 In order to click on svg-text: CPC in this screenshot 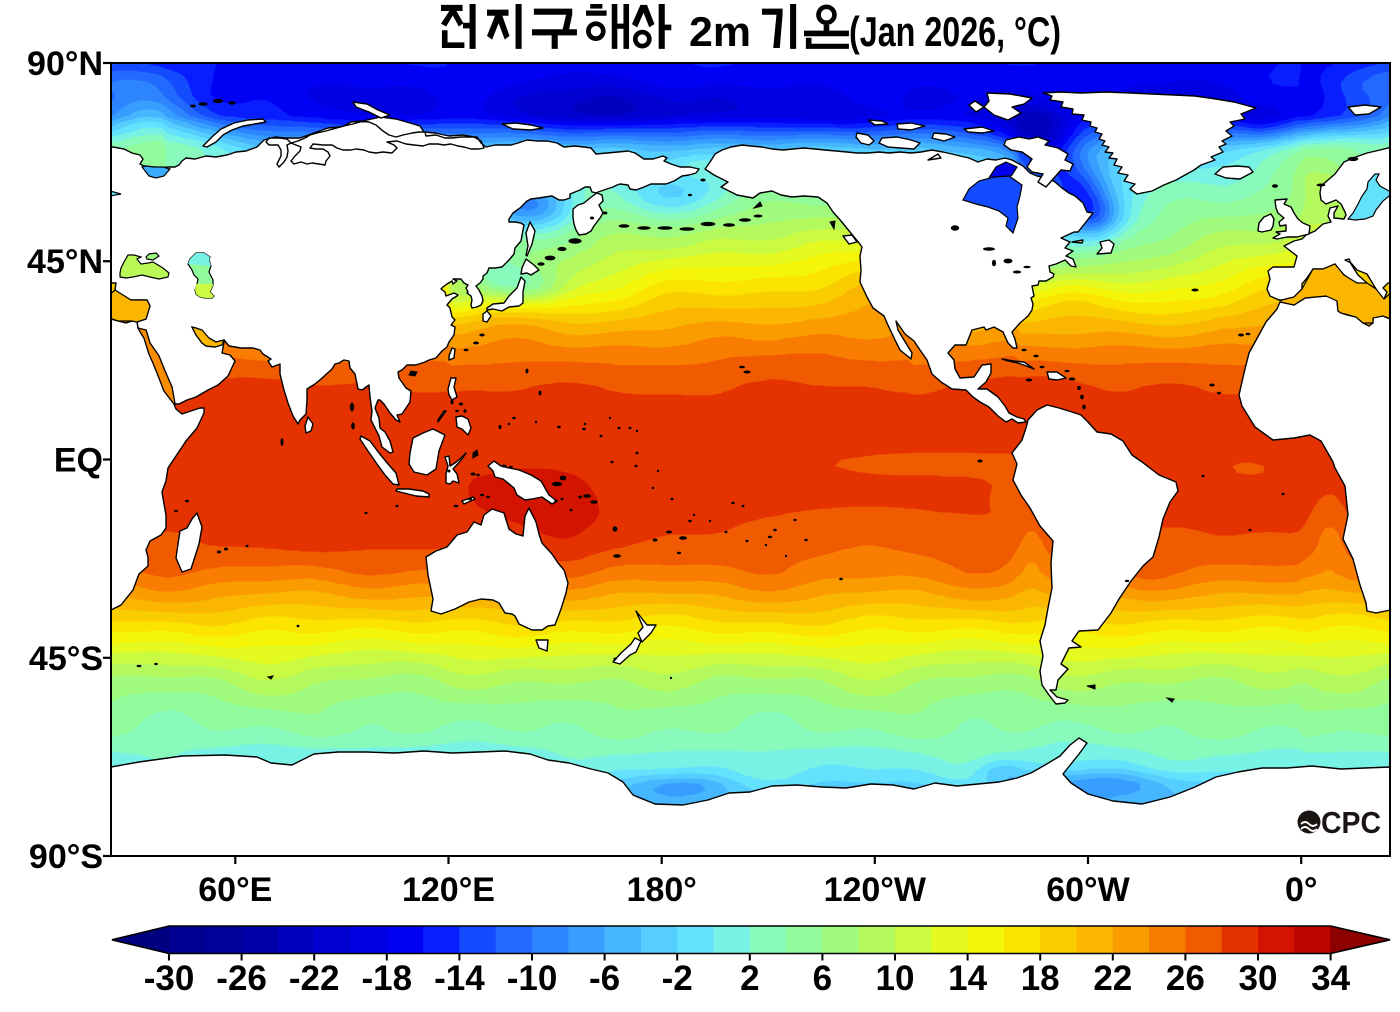, I will do `click(1351, 822)`.